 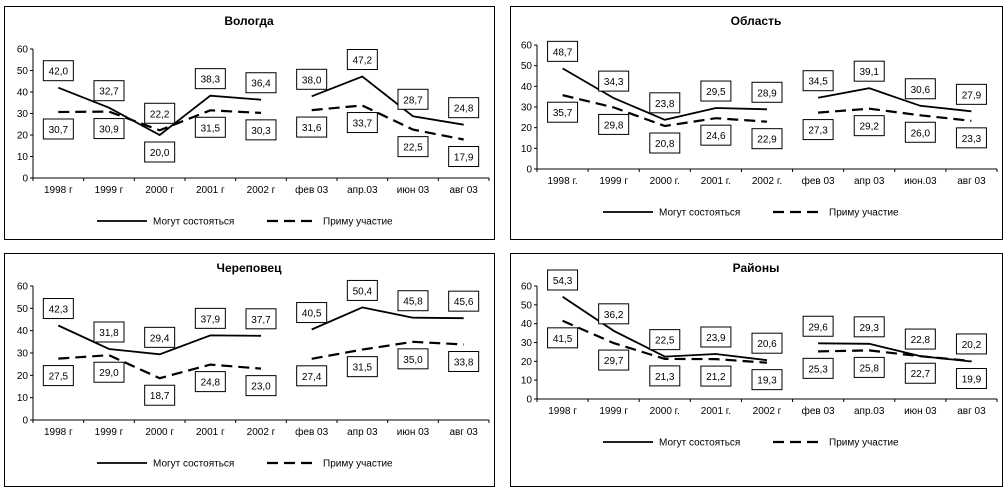 I want to click on x-tick-label: 2002 г., so click(x=767, y=181).